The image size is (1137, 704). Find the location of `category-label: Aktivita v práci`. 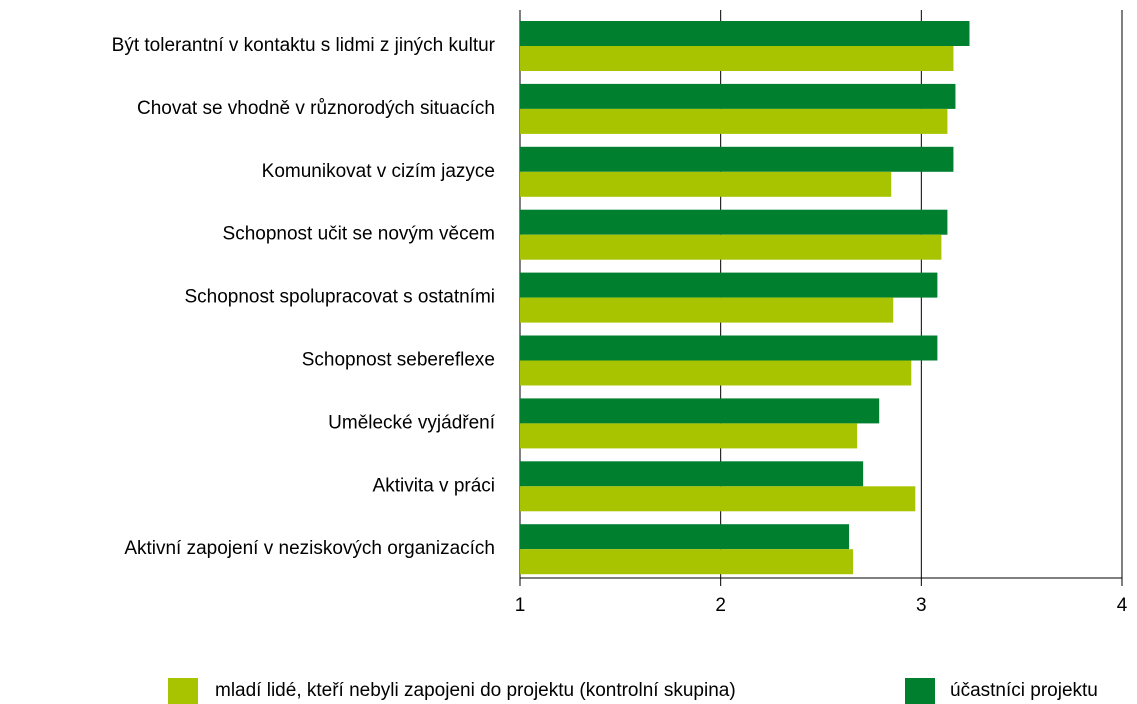

category-label: Aktivita v práci is located at coordinates (434, 485).